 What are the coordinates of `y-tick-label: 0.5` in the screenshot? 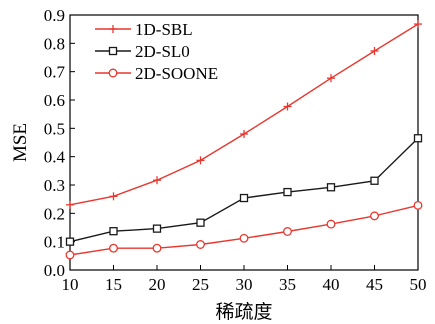 It's located at (54, 128).